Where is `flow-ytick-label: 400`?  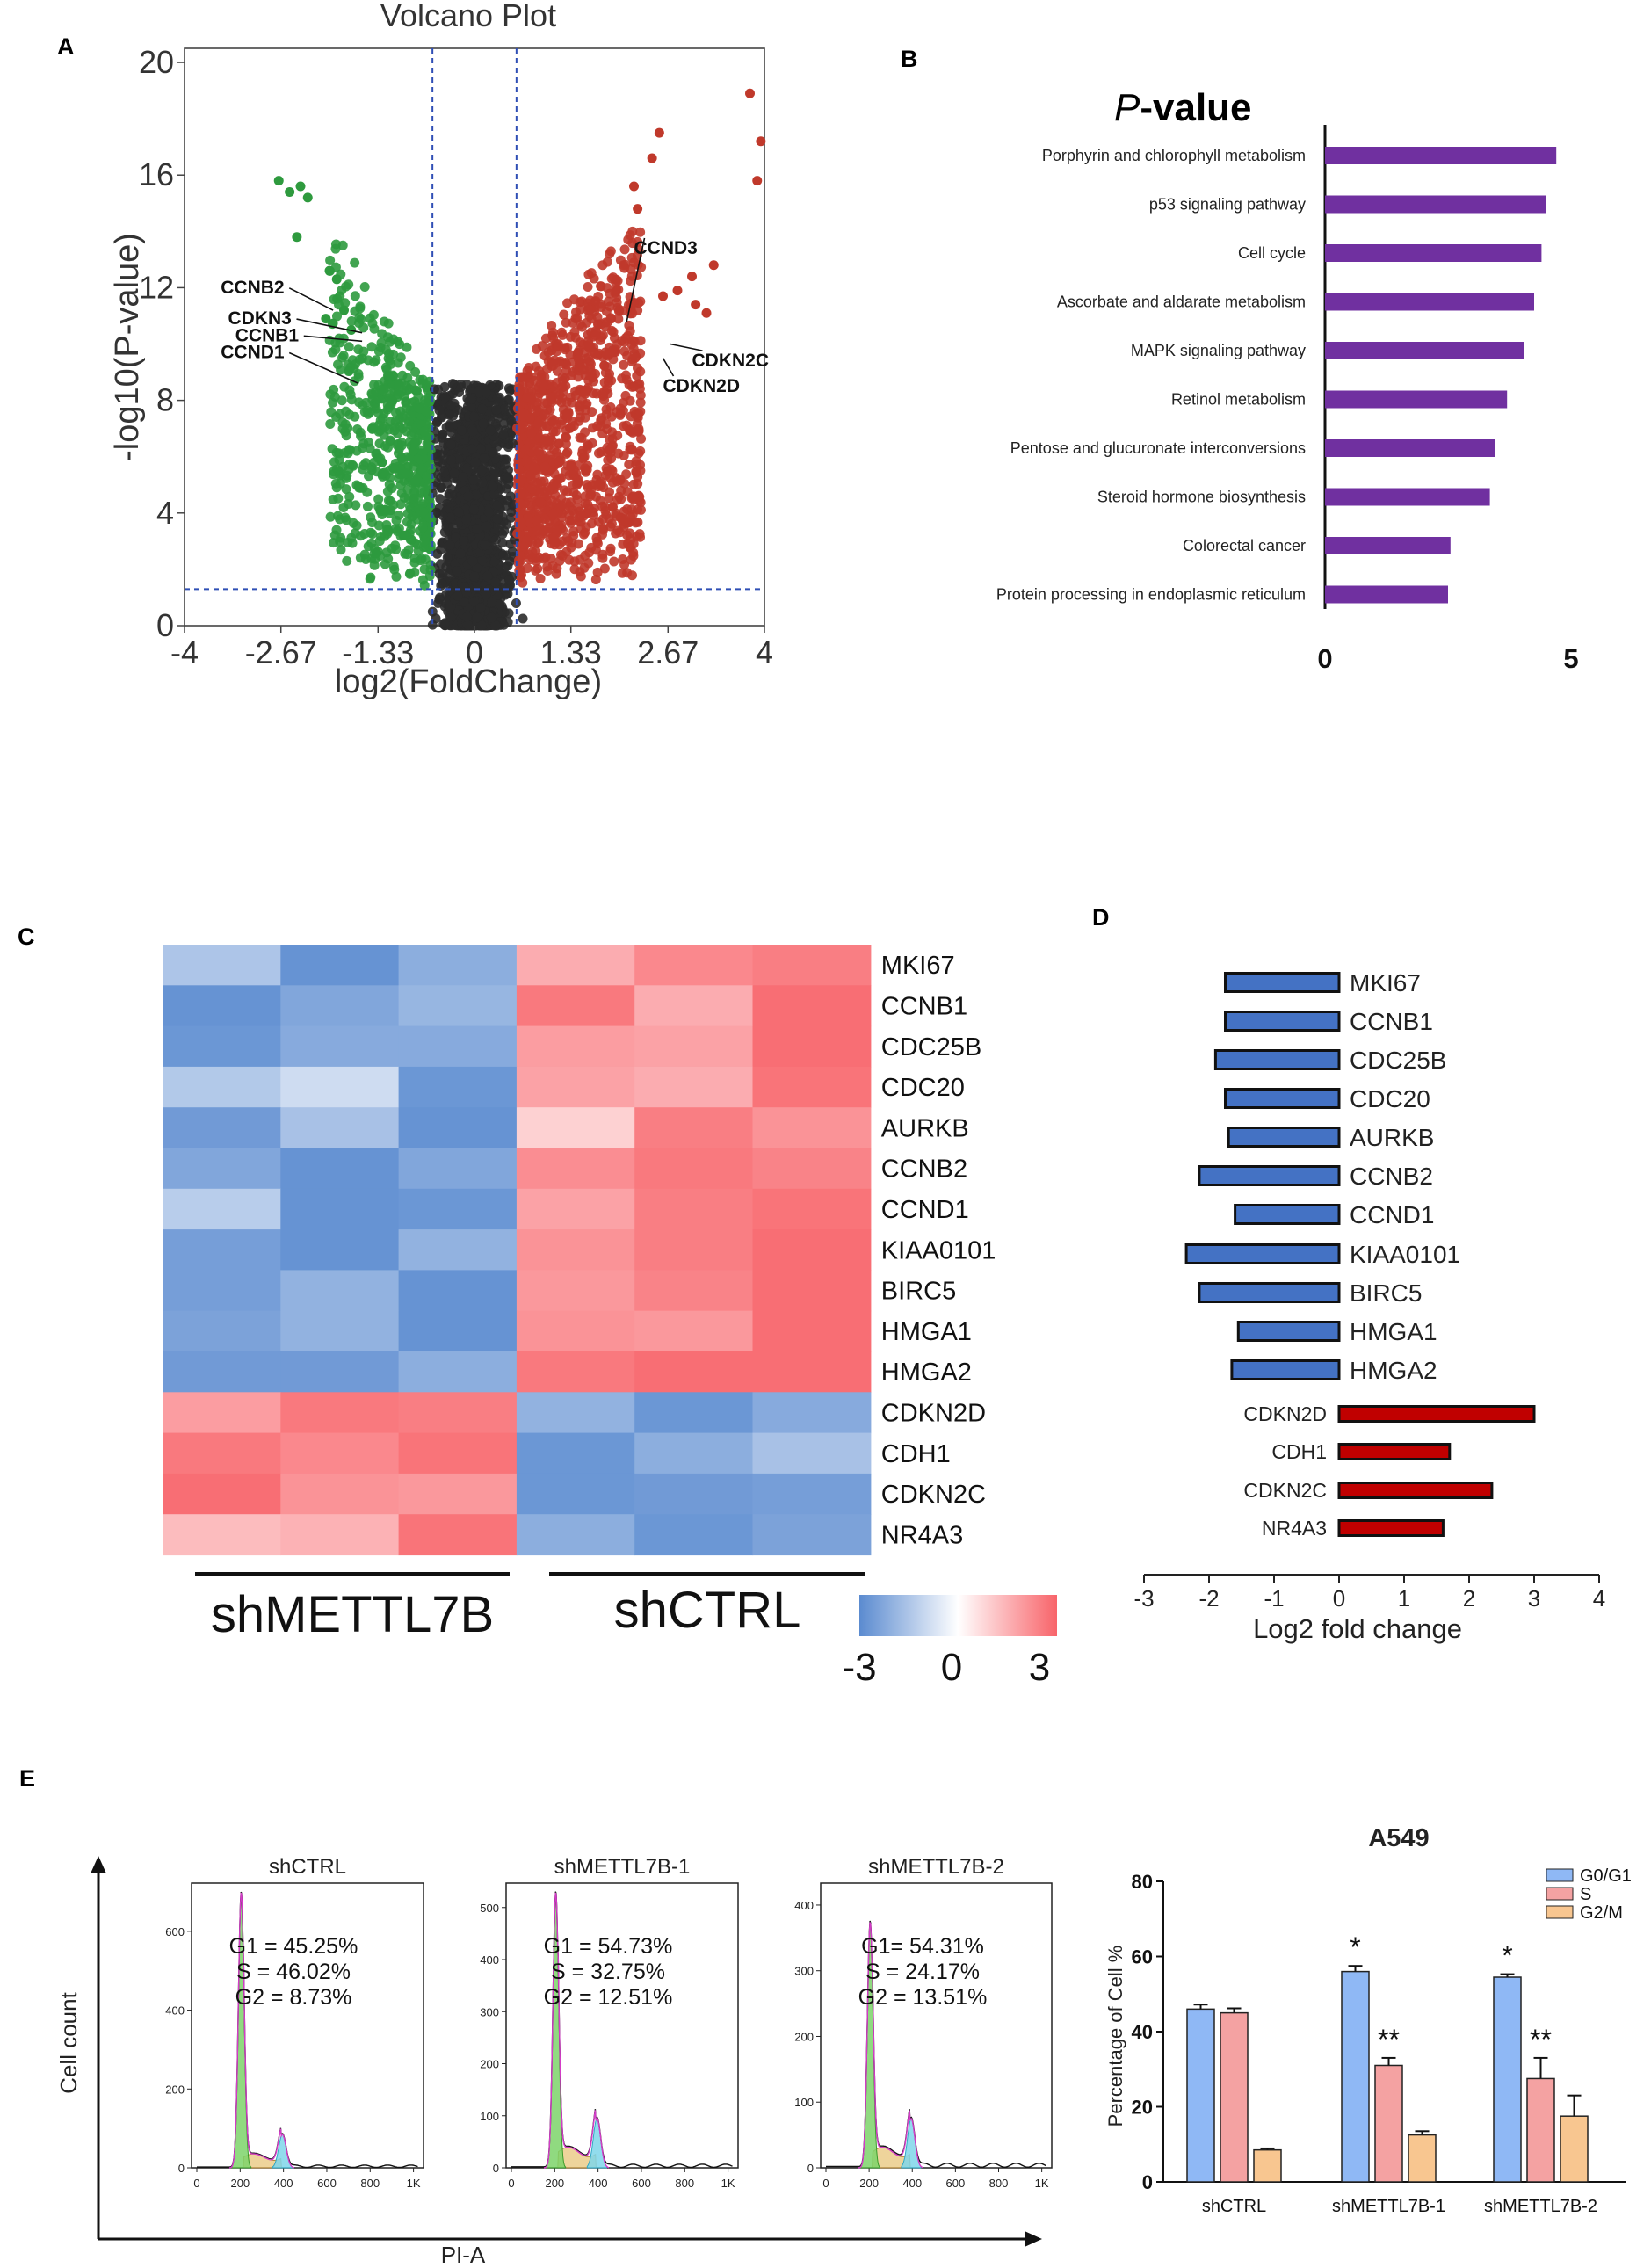 flow-ytick-label: 400 is located at coordinates (175, 2011).